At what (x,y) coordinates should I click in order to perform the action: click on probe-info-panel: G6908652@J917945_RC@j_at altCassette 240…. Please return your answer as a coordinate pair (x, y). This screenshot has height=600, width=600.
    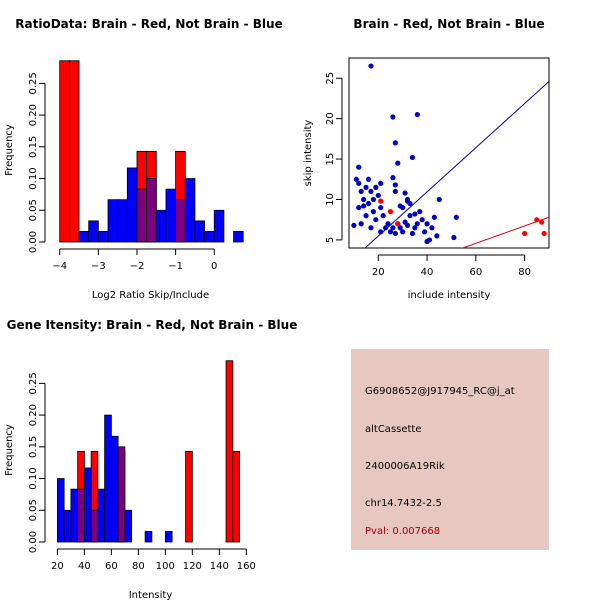
    Looking at the image, I should click on (450, 449).